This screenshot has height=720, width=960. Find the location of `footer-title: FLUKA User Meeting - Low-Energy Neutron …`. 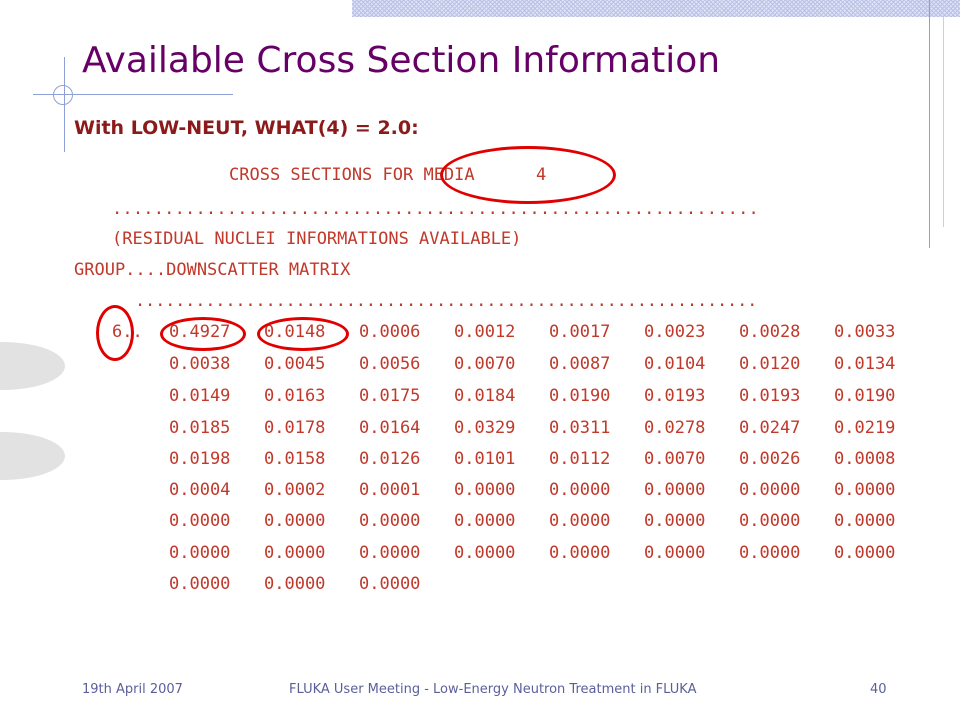

footer-title: FLUKA User Meeting - Low-Energy Neutron … is located at coordinates (493, 689).